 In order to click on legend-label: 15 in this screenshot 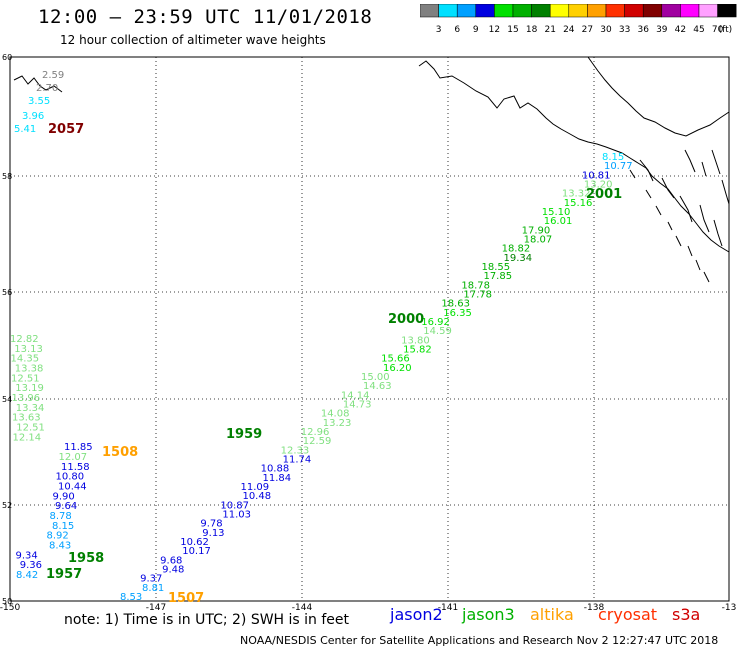, I will do `click(512, 30)`.